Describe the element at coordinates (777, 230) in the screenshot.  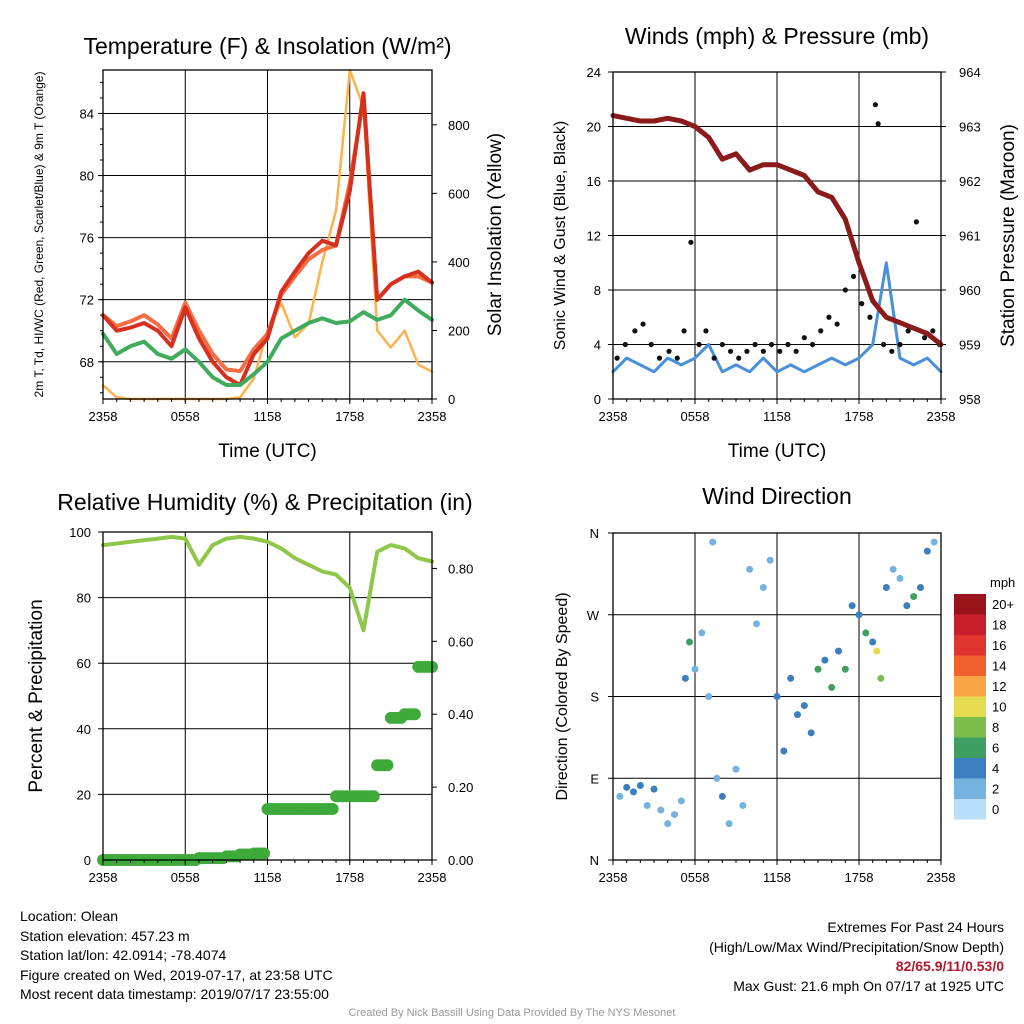
I see `pressure-line` at that location.